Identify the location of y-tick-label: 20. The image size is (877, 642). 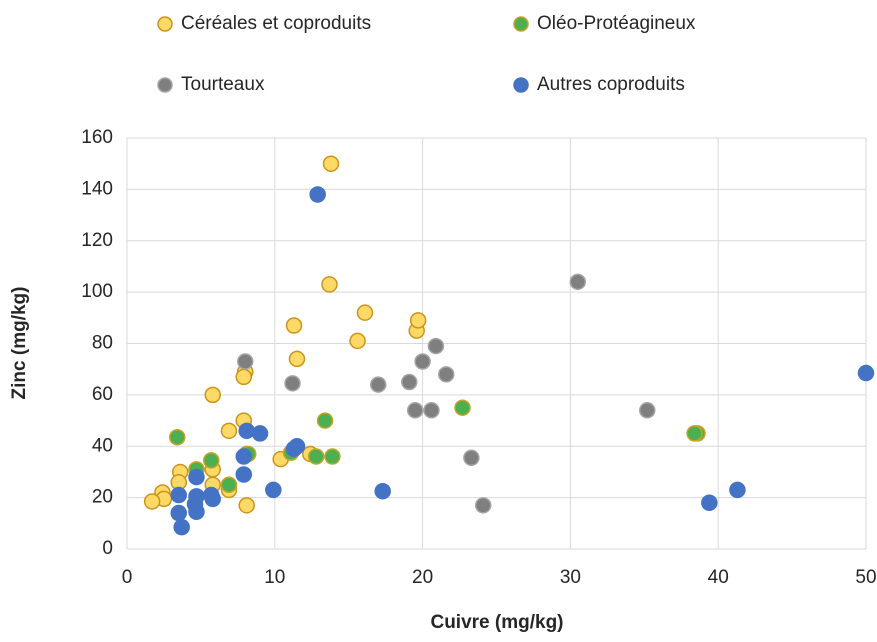
(102, 497).